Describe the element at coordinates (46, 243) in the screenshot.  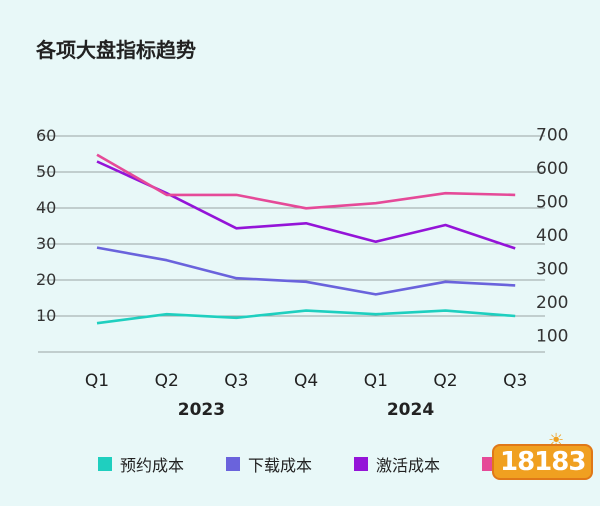
I see `left-tick-label: 30` at that location.